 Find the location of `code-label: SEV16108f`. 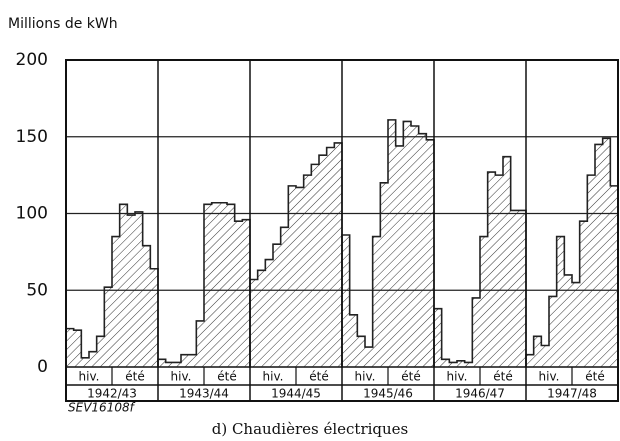

code-label: SEV16108f is located at coordinates (102, 408).